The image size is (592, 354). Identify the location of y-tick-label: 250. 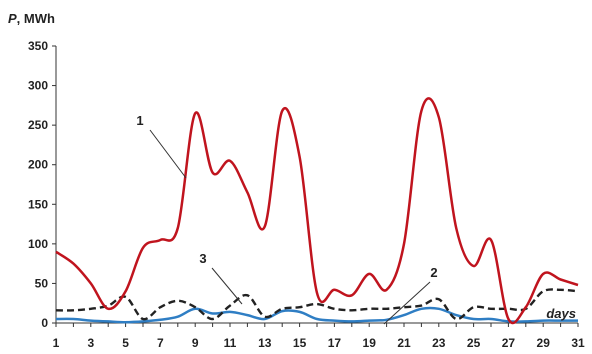
(38, 125).